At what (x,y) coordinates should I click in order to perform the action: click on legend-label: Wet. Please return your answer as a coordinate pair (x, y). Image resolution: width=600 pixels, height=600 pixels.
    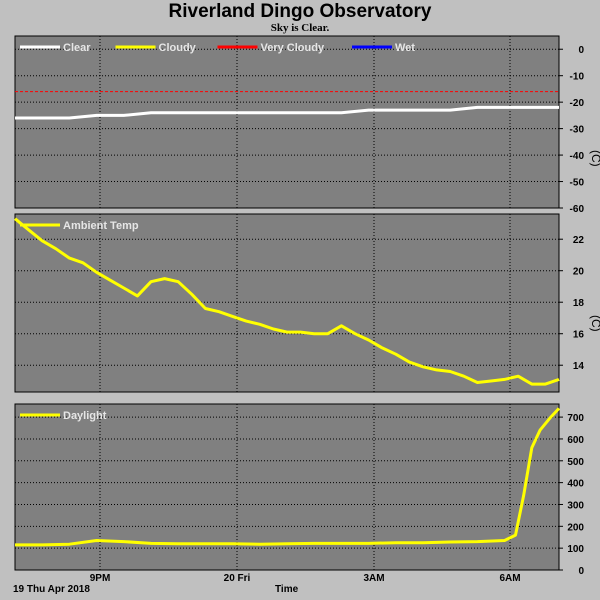
    Looking at the image, I should click on (405, 48).